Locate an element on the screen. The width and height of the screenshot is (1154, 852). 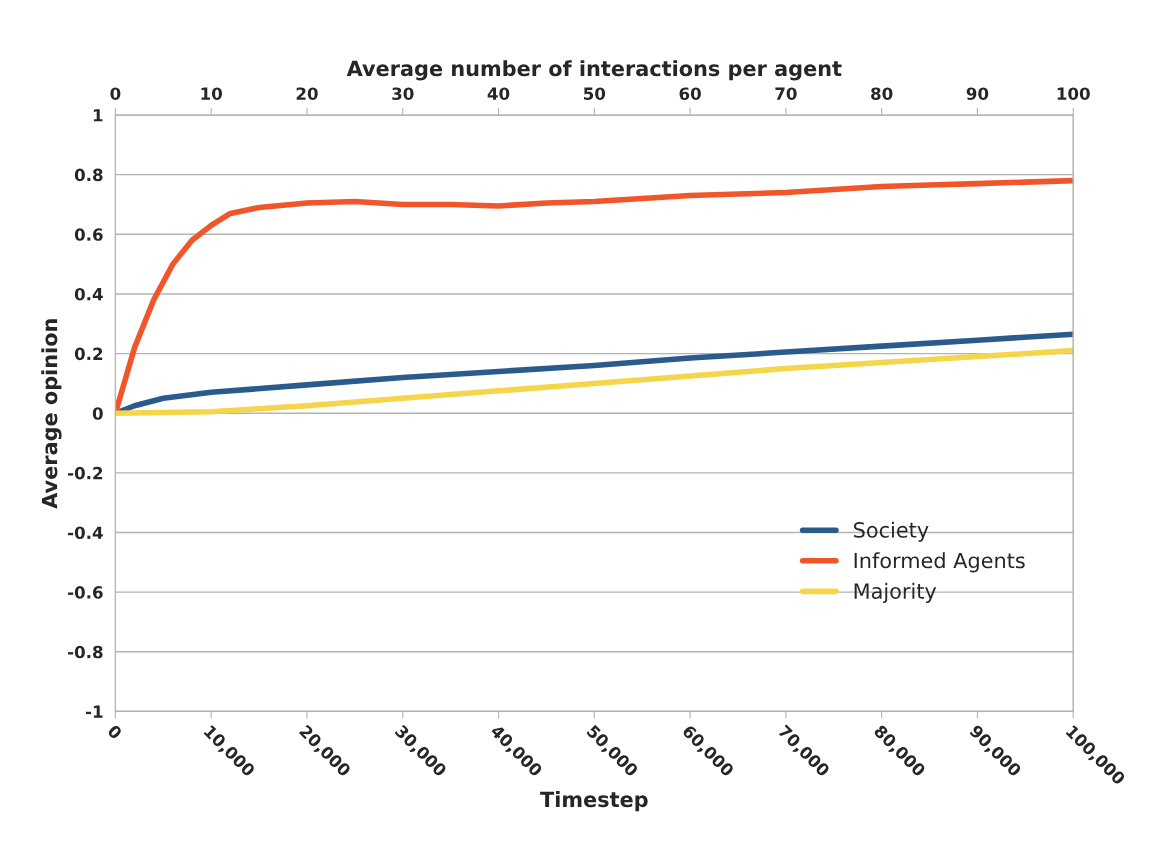
x2-tick-label: 100 is located at coordinates (1073, 93).